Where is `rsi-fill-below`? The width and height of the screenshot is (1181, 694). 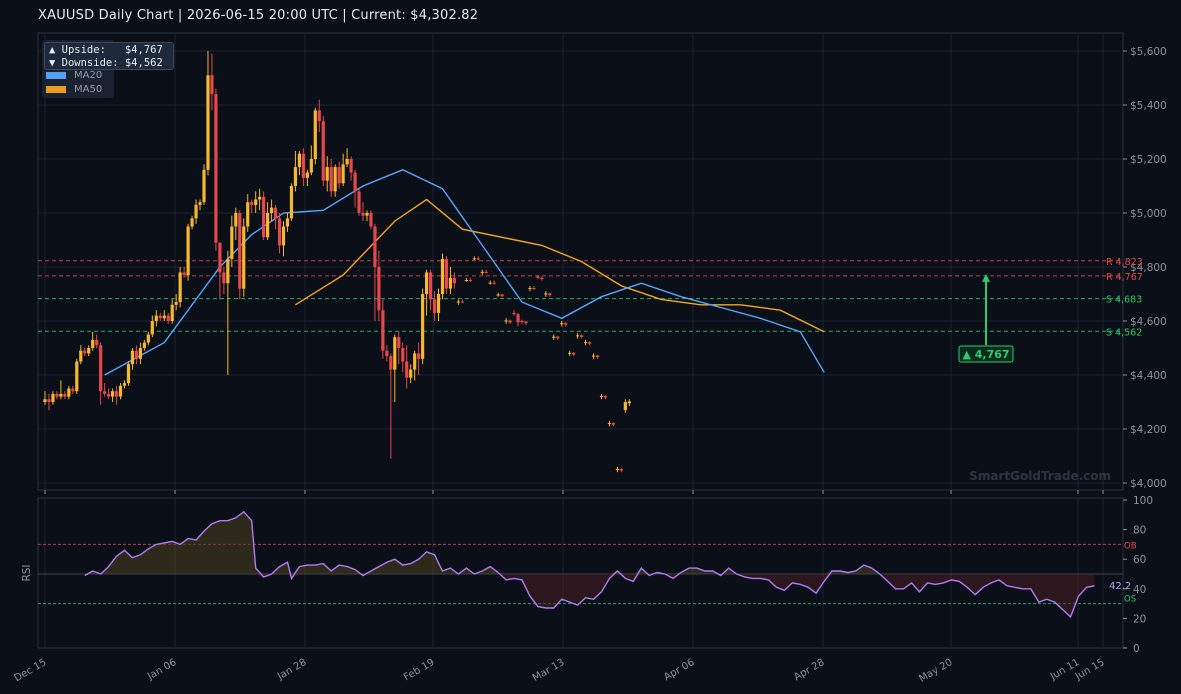 rsi-fill-below is located at coordinates (589, 595).